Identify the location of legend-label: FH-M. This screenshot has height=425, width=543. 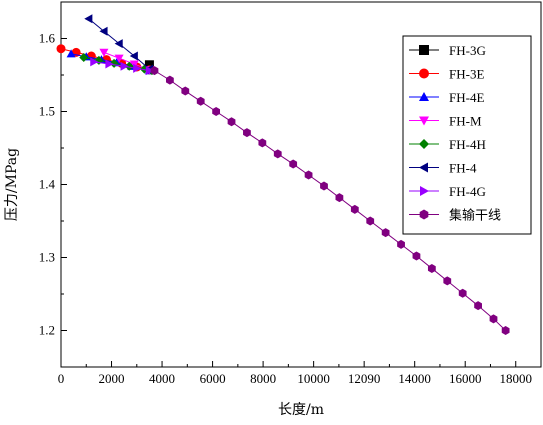
(465, 121).